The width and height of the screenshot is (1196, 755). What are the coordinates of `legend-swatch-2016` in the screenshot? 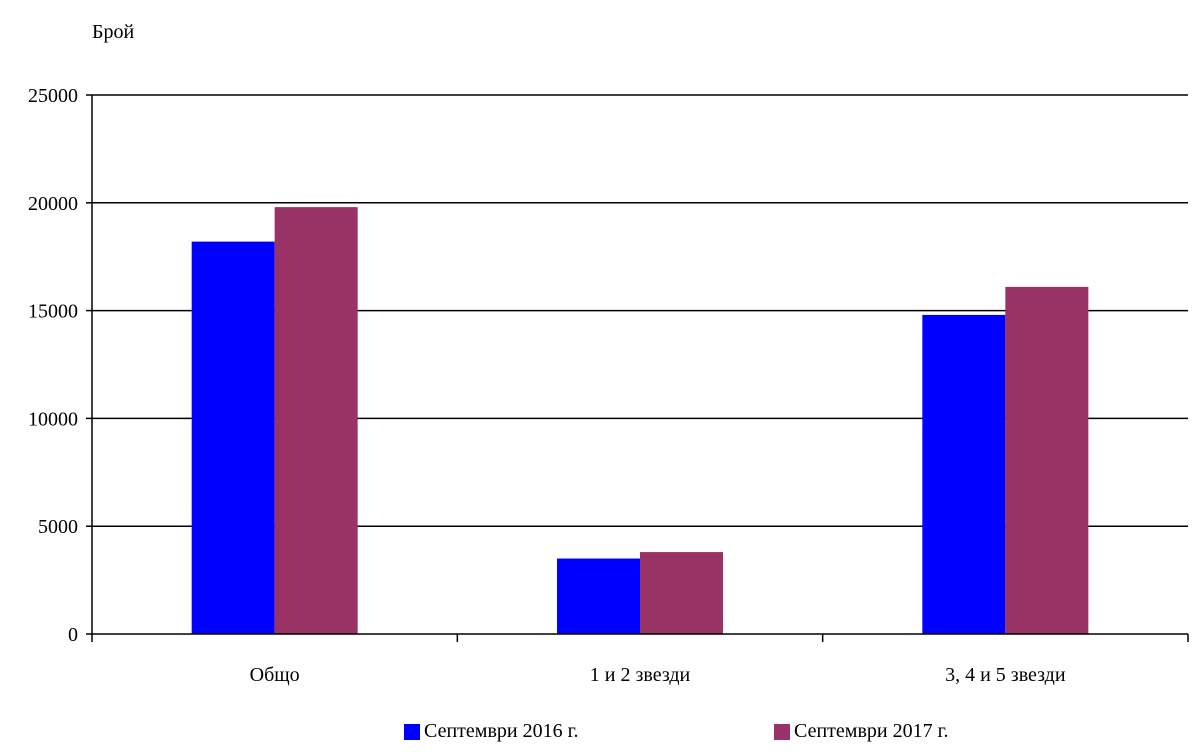 It's located at (412, 731).